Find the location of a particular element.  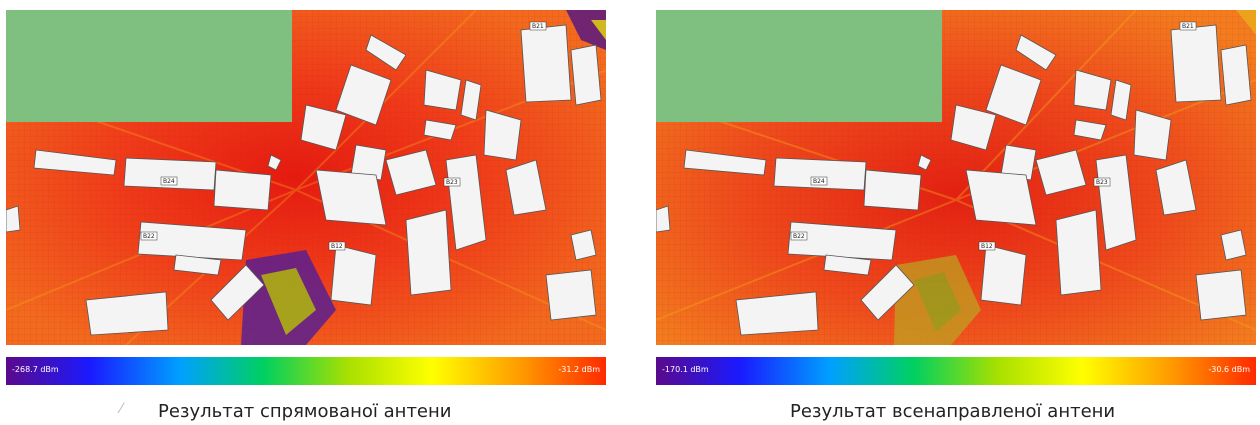

legend-max-label: -30.6 dBm is located at coordinates (1229, 369).